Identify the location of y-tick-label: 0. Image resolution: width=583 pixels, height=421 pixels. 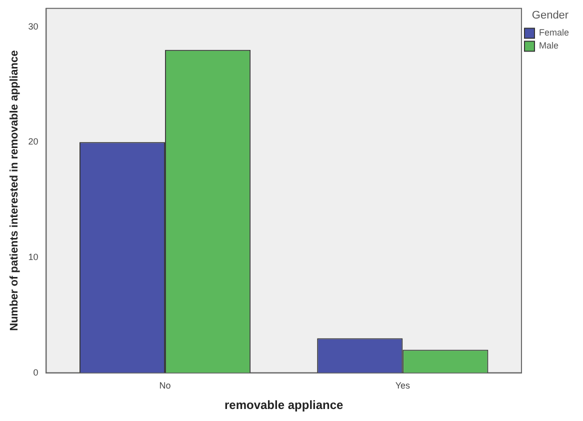
(35, 372).